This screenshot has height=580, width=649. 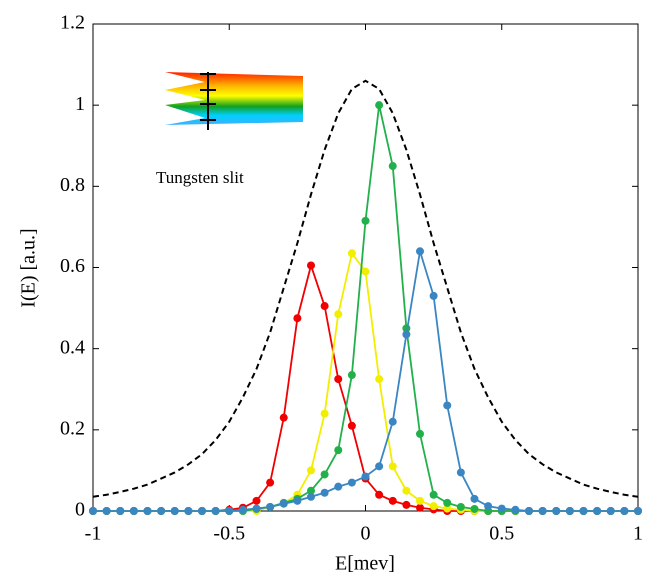 I want to click on y-tick-label: 1.2, so click(x=72, y=23).